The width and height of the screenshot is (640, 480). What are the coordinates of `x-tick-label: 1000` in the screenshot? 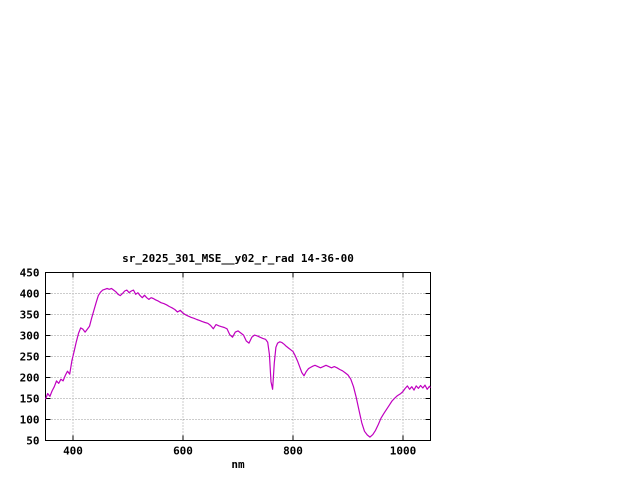 It's located at (403, 451).